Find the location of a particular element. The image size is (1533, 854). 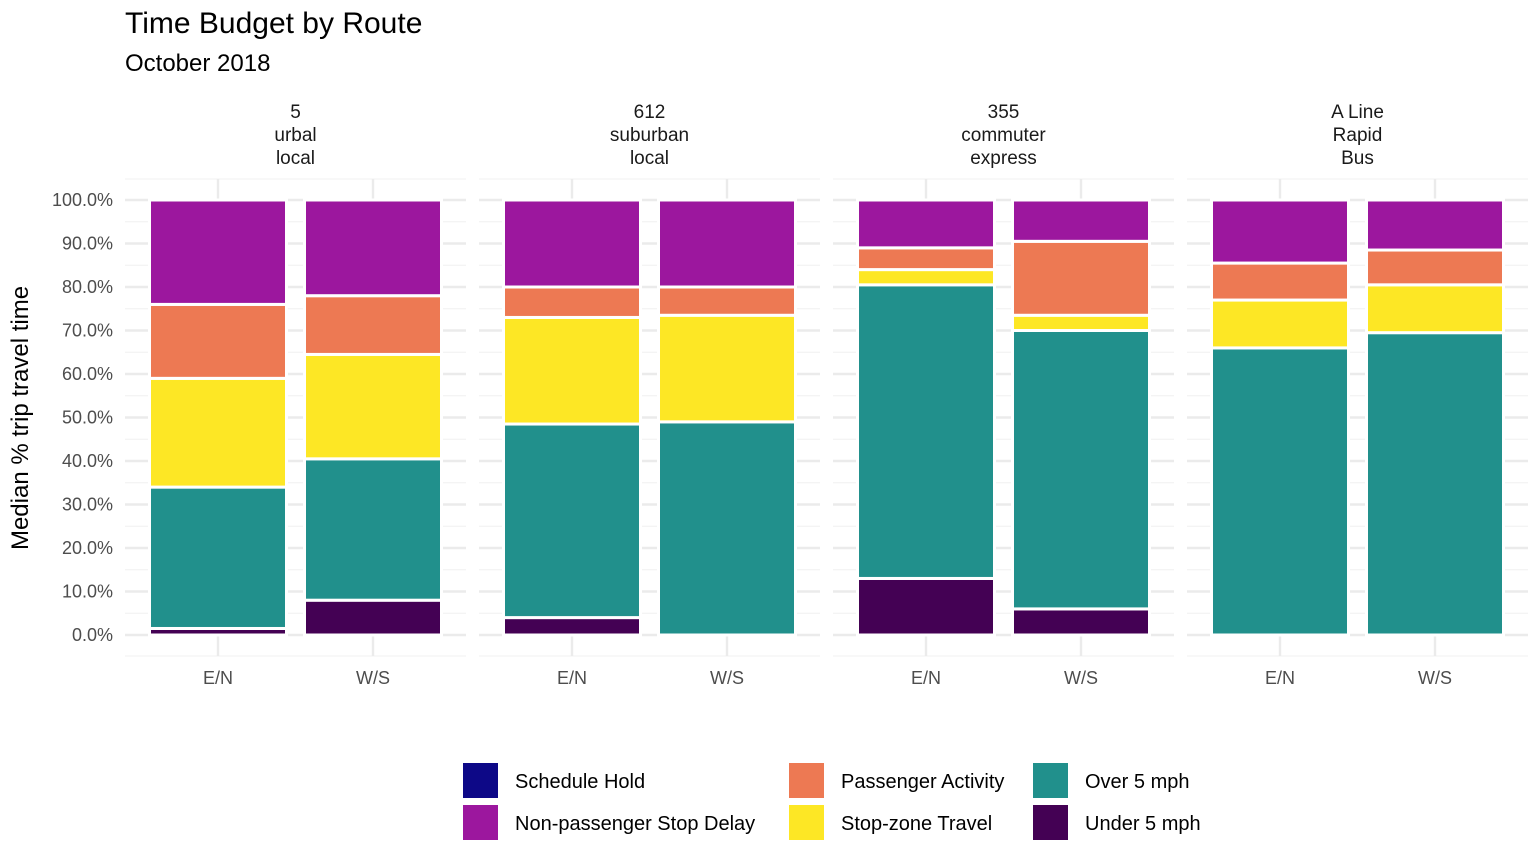

facet-label-line: A Line is located at coordinates (1357, 112).